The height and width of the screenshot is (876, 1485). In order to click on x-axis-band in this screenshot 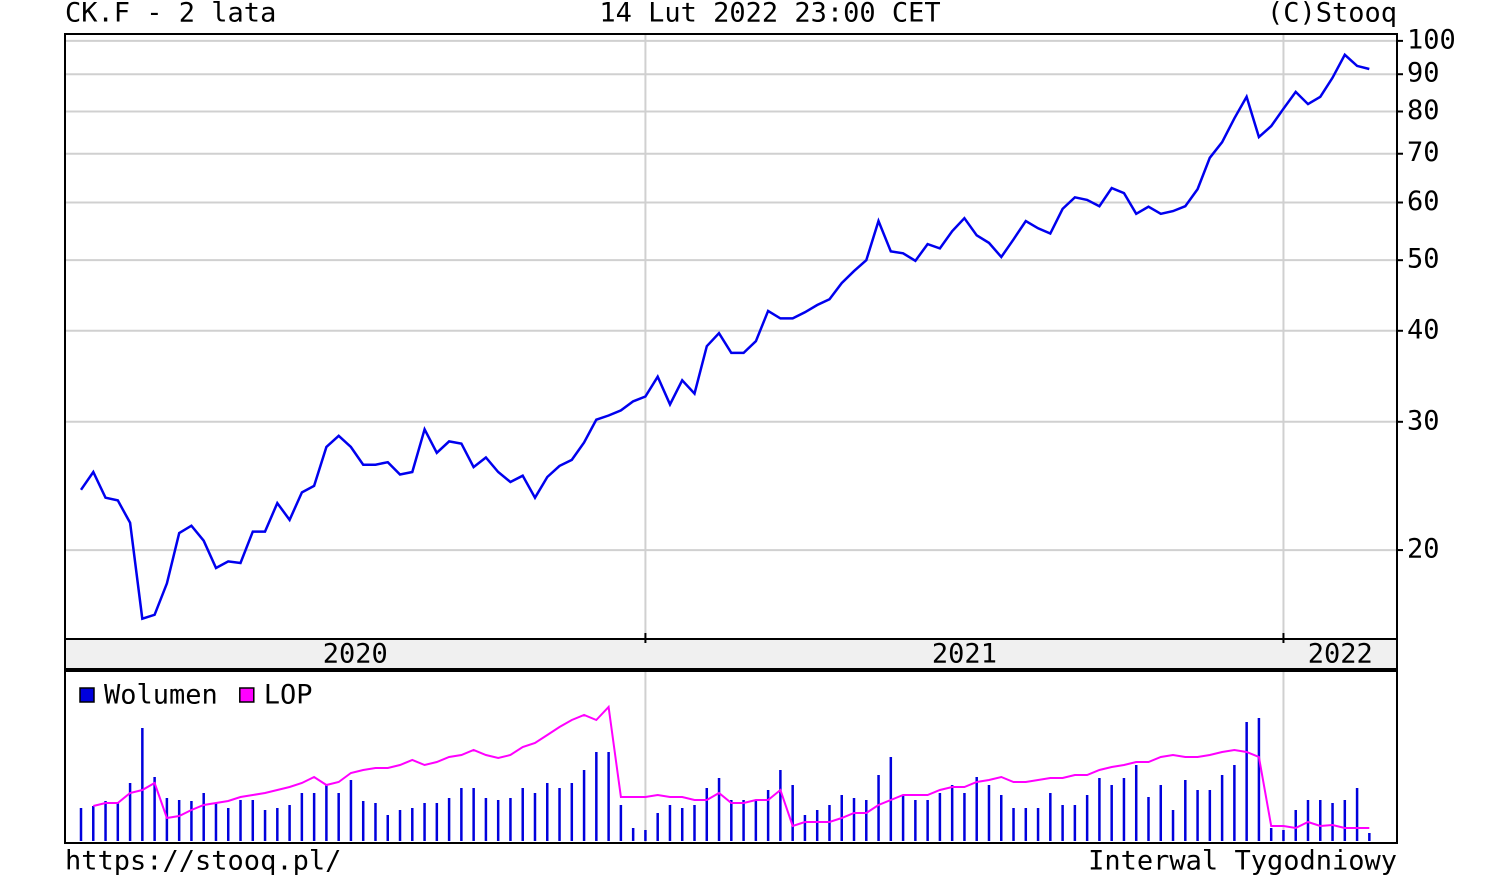, I will do `click(731, 654)`.